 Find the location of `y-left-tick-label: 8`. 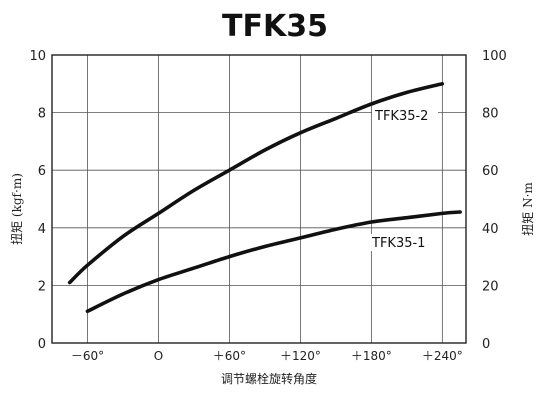

y-left-tick-label: 8 is located at coordinates (42, 114).